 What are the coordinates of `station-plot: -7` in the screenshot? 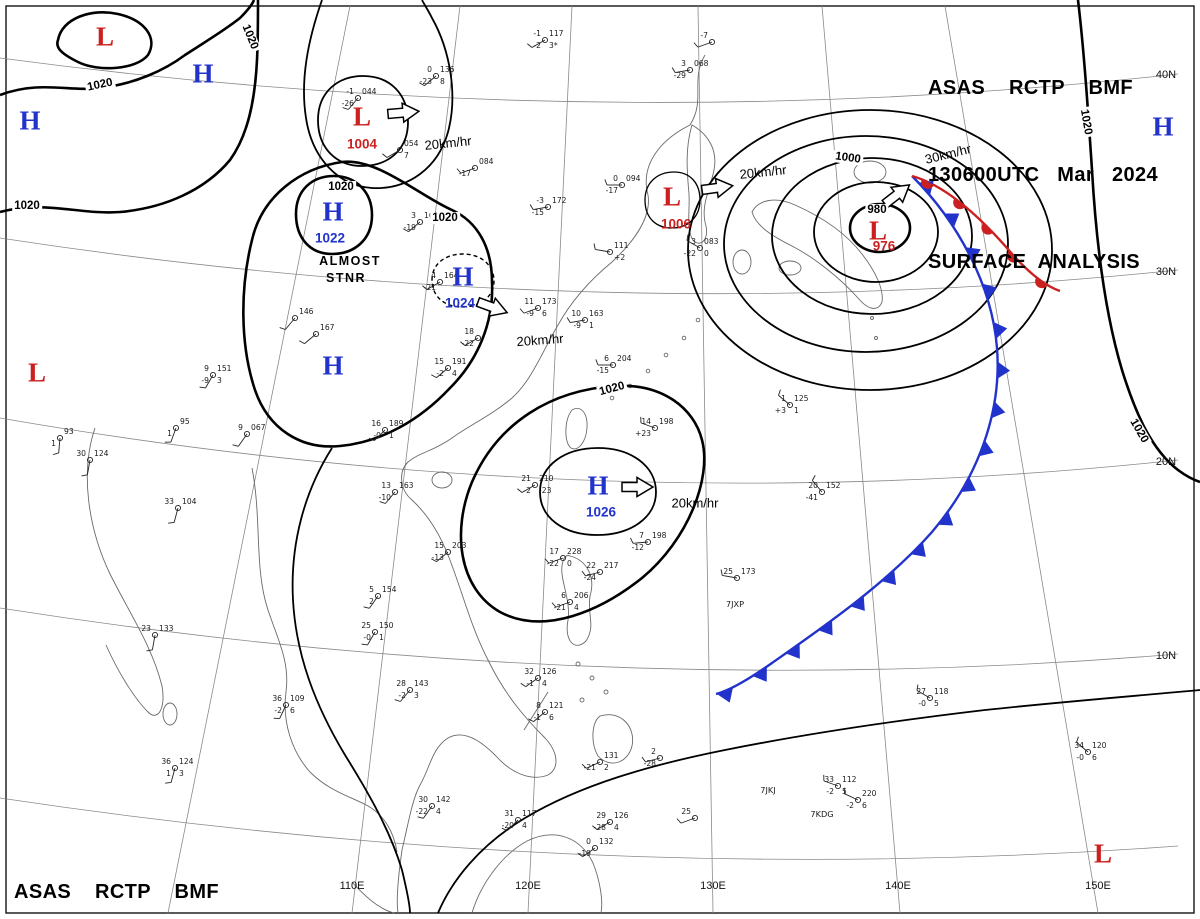 It's located at (704, 39).